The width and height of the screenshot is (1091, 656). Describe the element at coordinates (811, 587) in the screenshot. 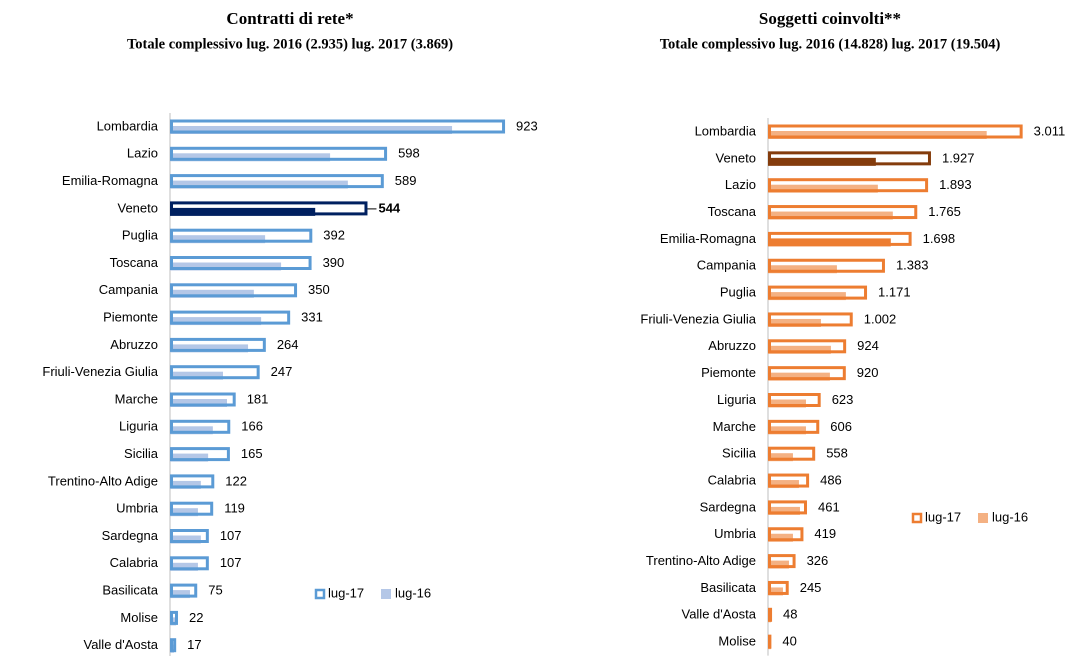

I see `value-label: 245` at that location.